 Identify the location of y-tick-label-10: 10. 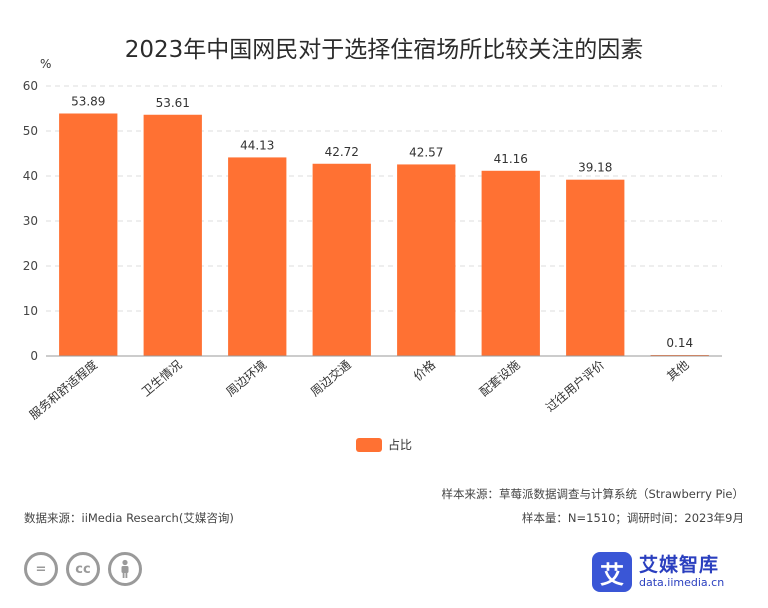
(30, 311).